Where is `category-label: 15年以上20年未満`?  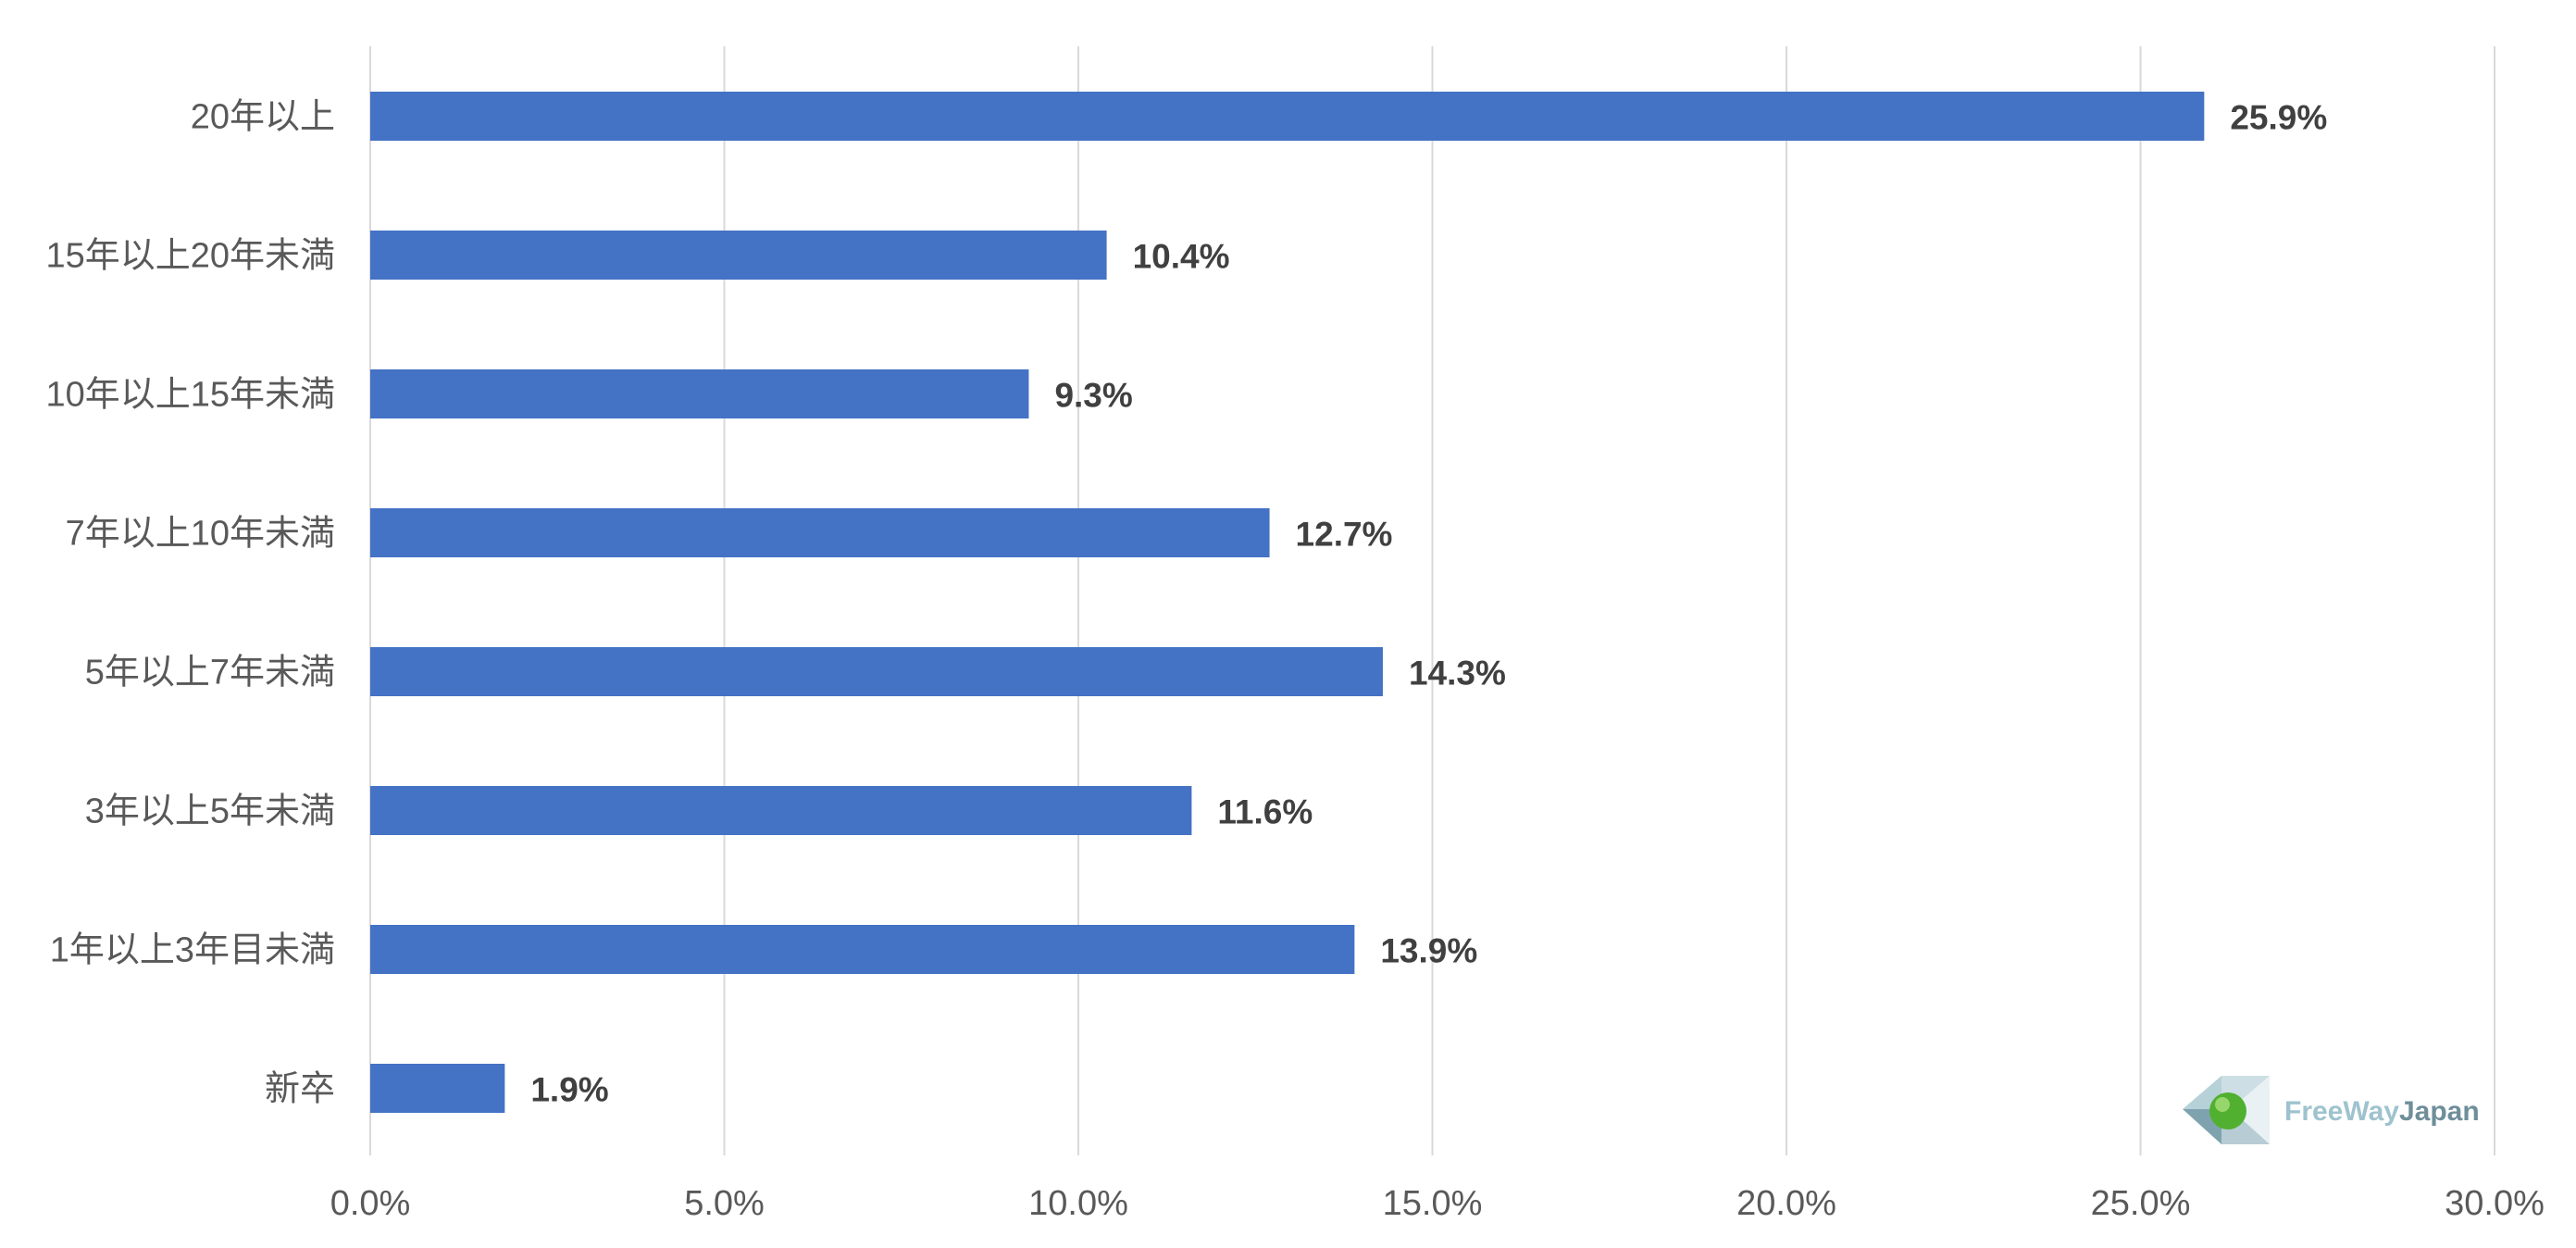 category-label: 15年以上20年未満 is located at coordinates (190, 256).